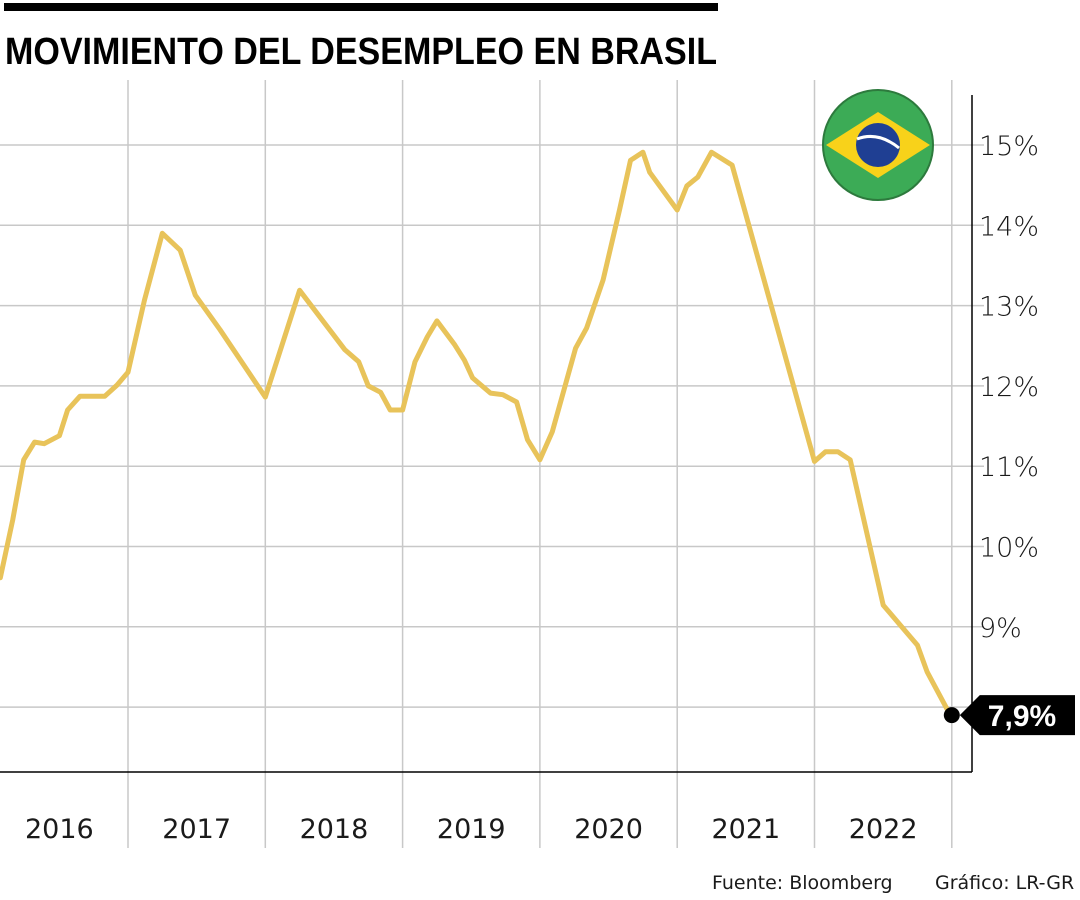 Image resolution: width=1080 pixels, height=900 pixels. I want to click on x-tick-label: 2020, so click(608, 829).